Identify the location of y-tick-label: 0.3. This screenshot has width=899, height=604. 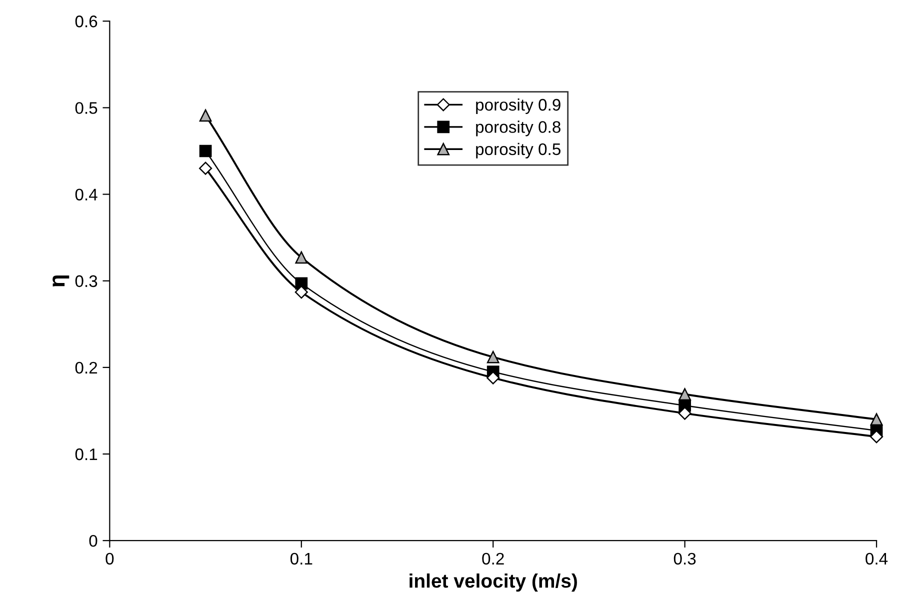
(86, 281).